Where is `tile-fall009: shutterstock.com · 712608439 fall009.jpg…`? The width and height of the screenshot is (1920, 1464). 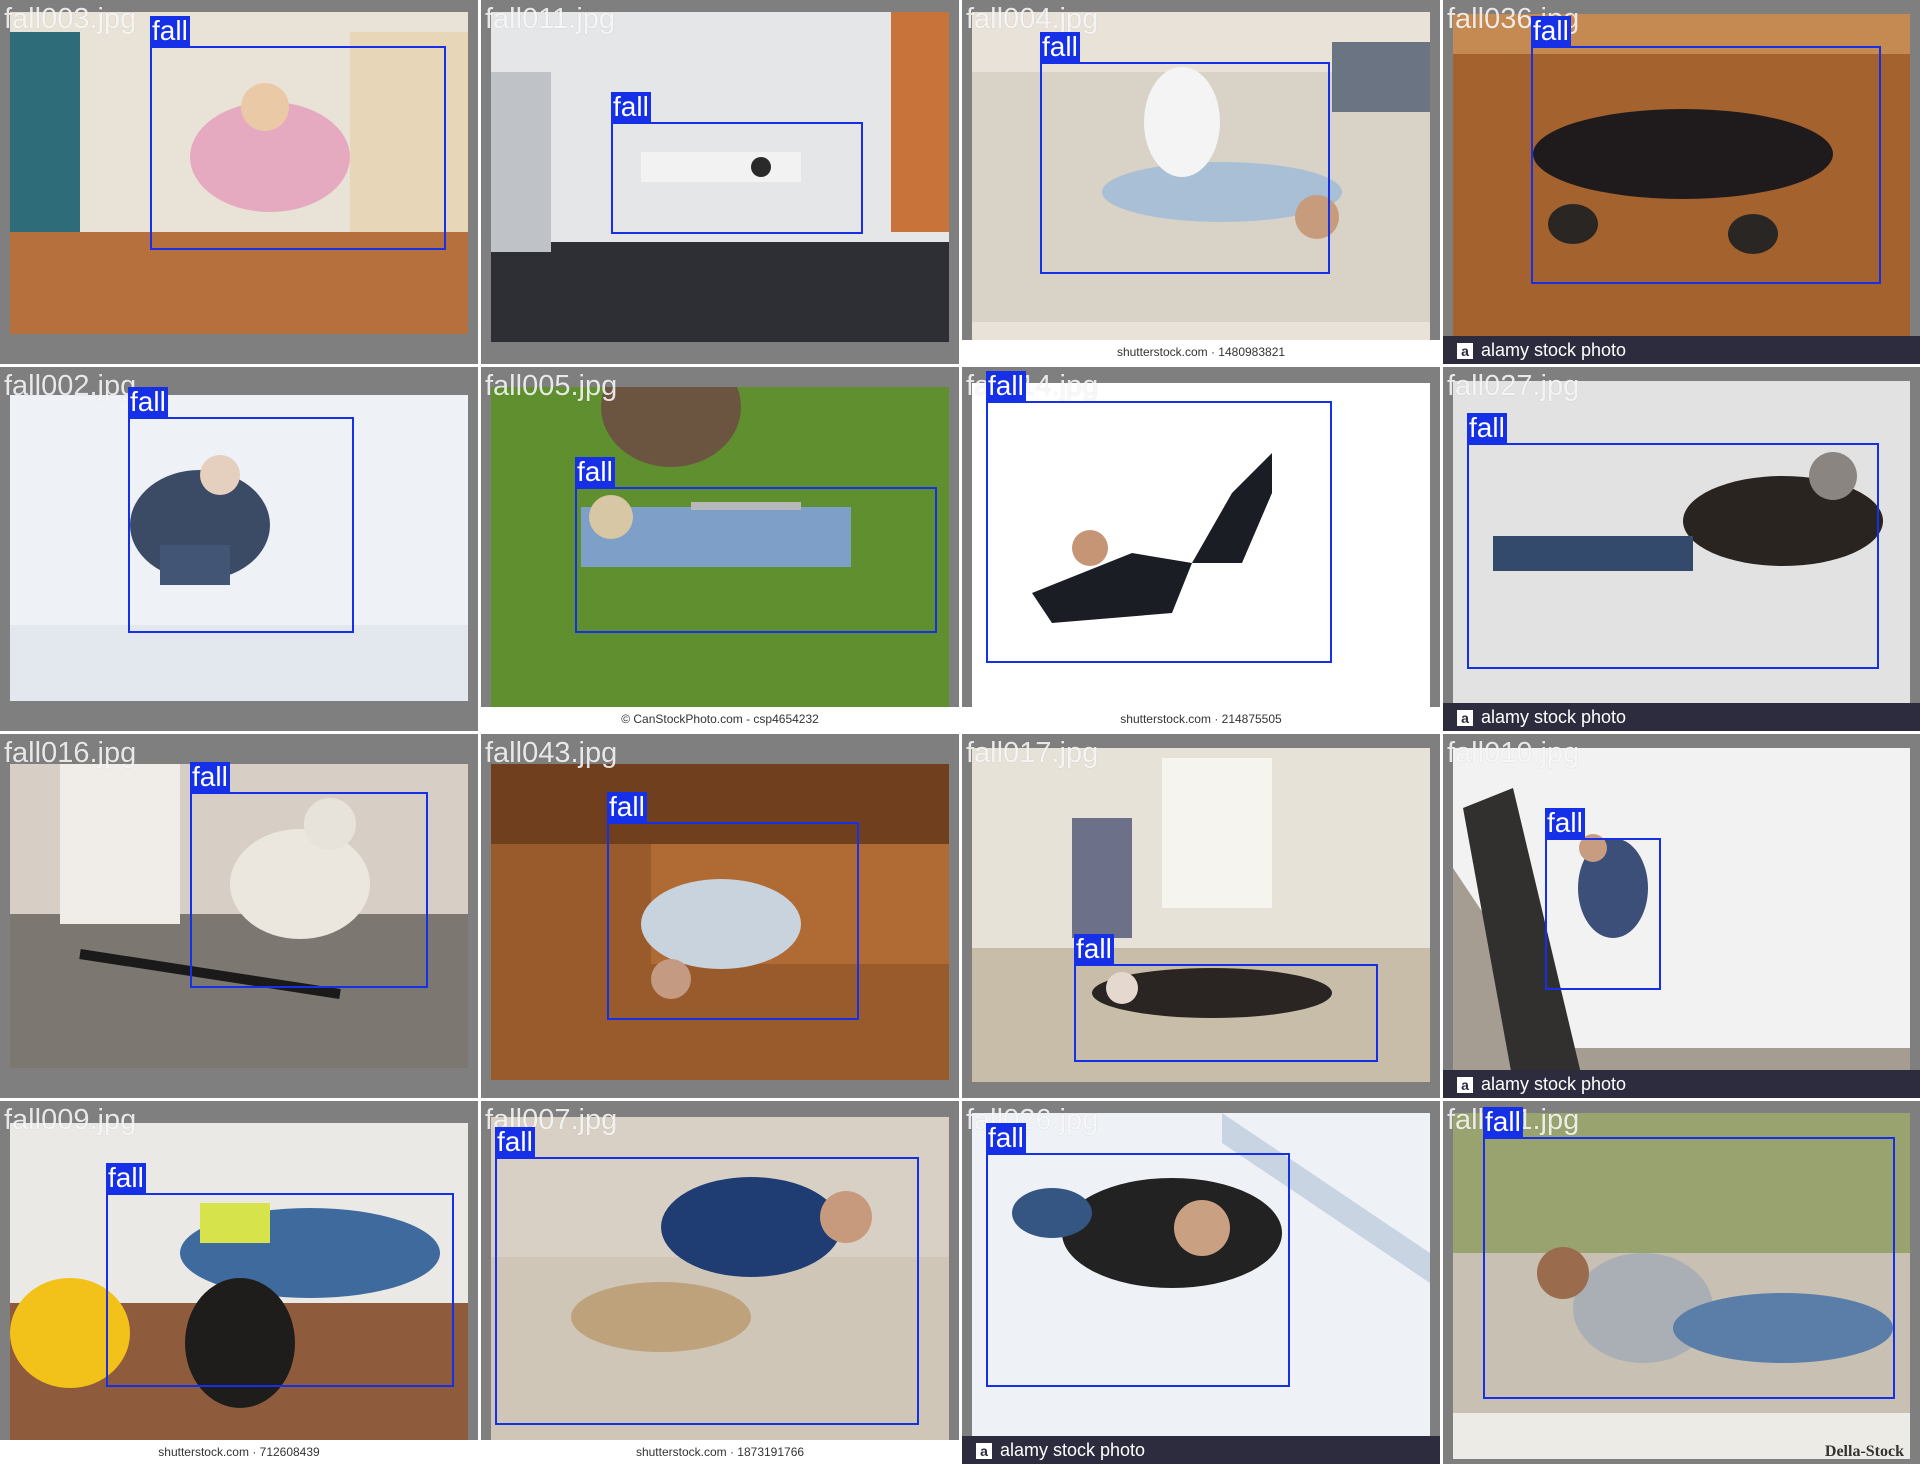
tile-fall009: shutterstock.com · 712608439 fall009.jpg… is located at coordinates (239, 1282).